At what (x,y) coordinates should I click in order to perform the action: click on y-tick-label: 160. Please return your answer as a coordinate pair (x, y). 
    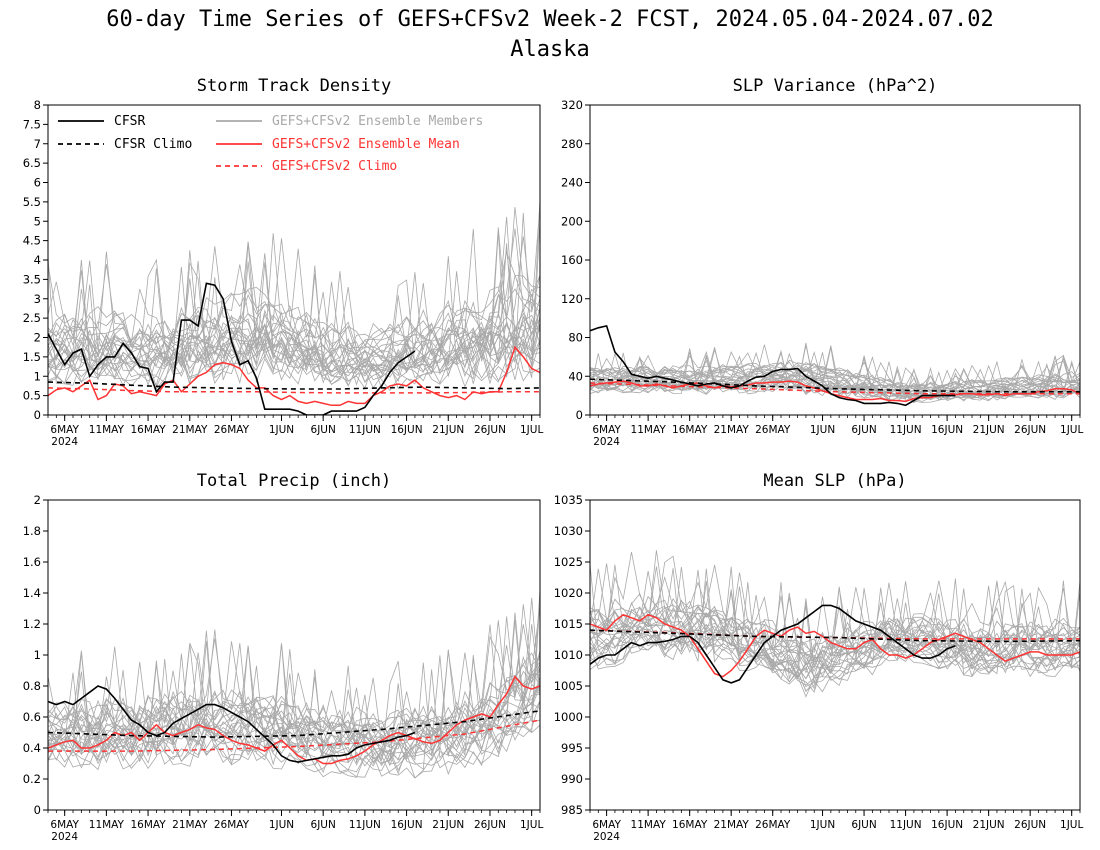
    Looking at the image, I should click on (572, 260).